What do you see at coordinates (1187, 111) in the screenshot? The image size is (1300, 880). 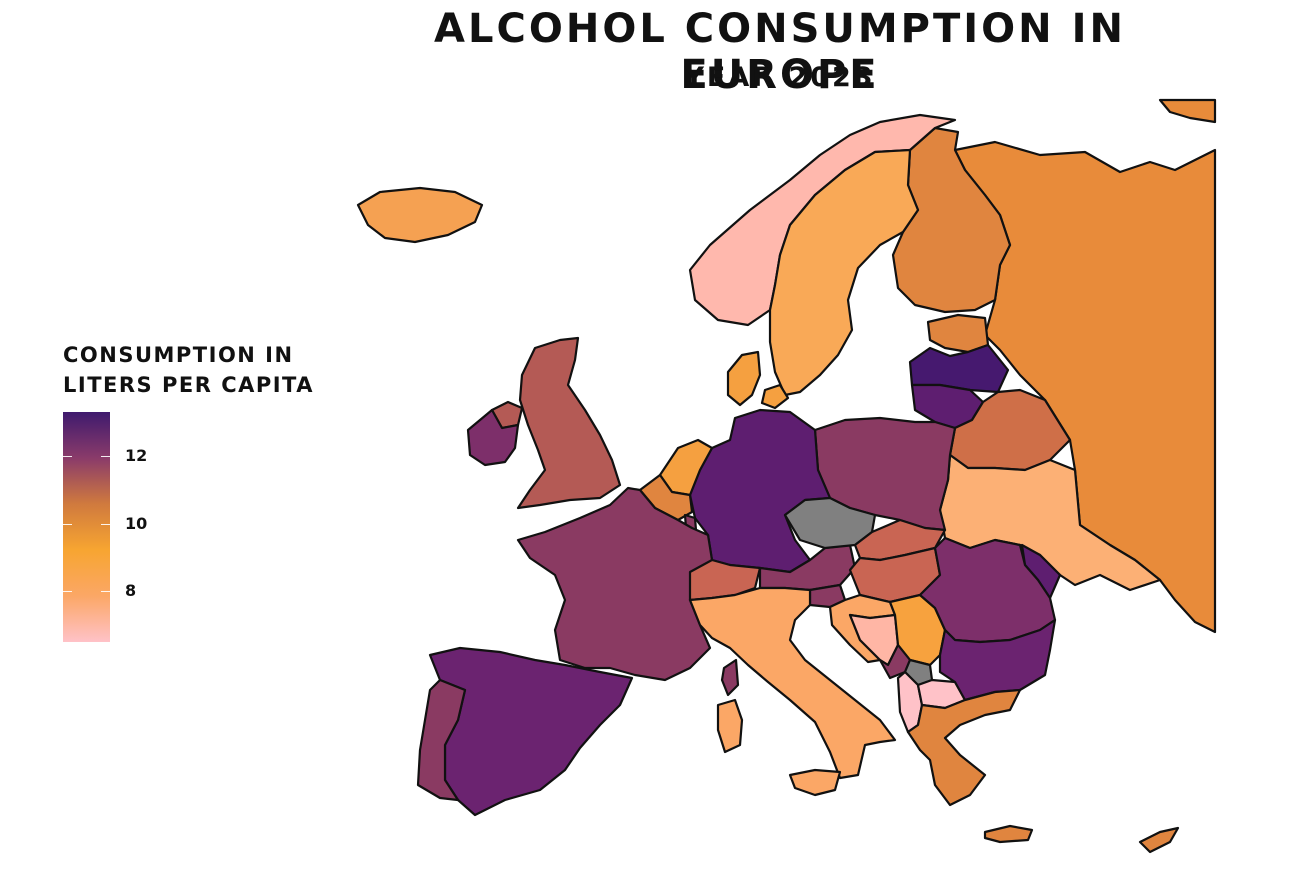 I see `country-russia-north` at bounding box center [1187, 111].